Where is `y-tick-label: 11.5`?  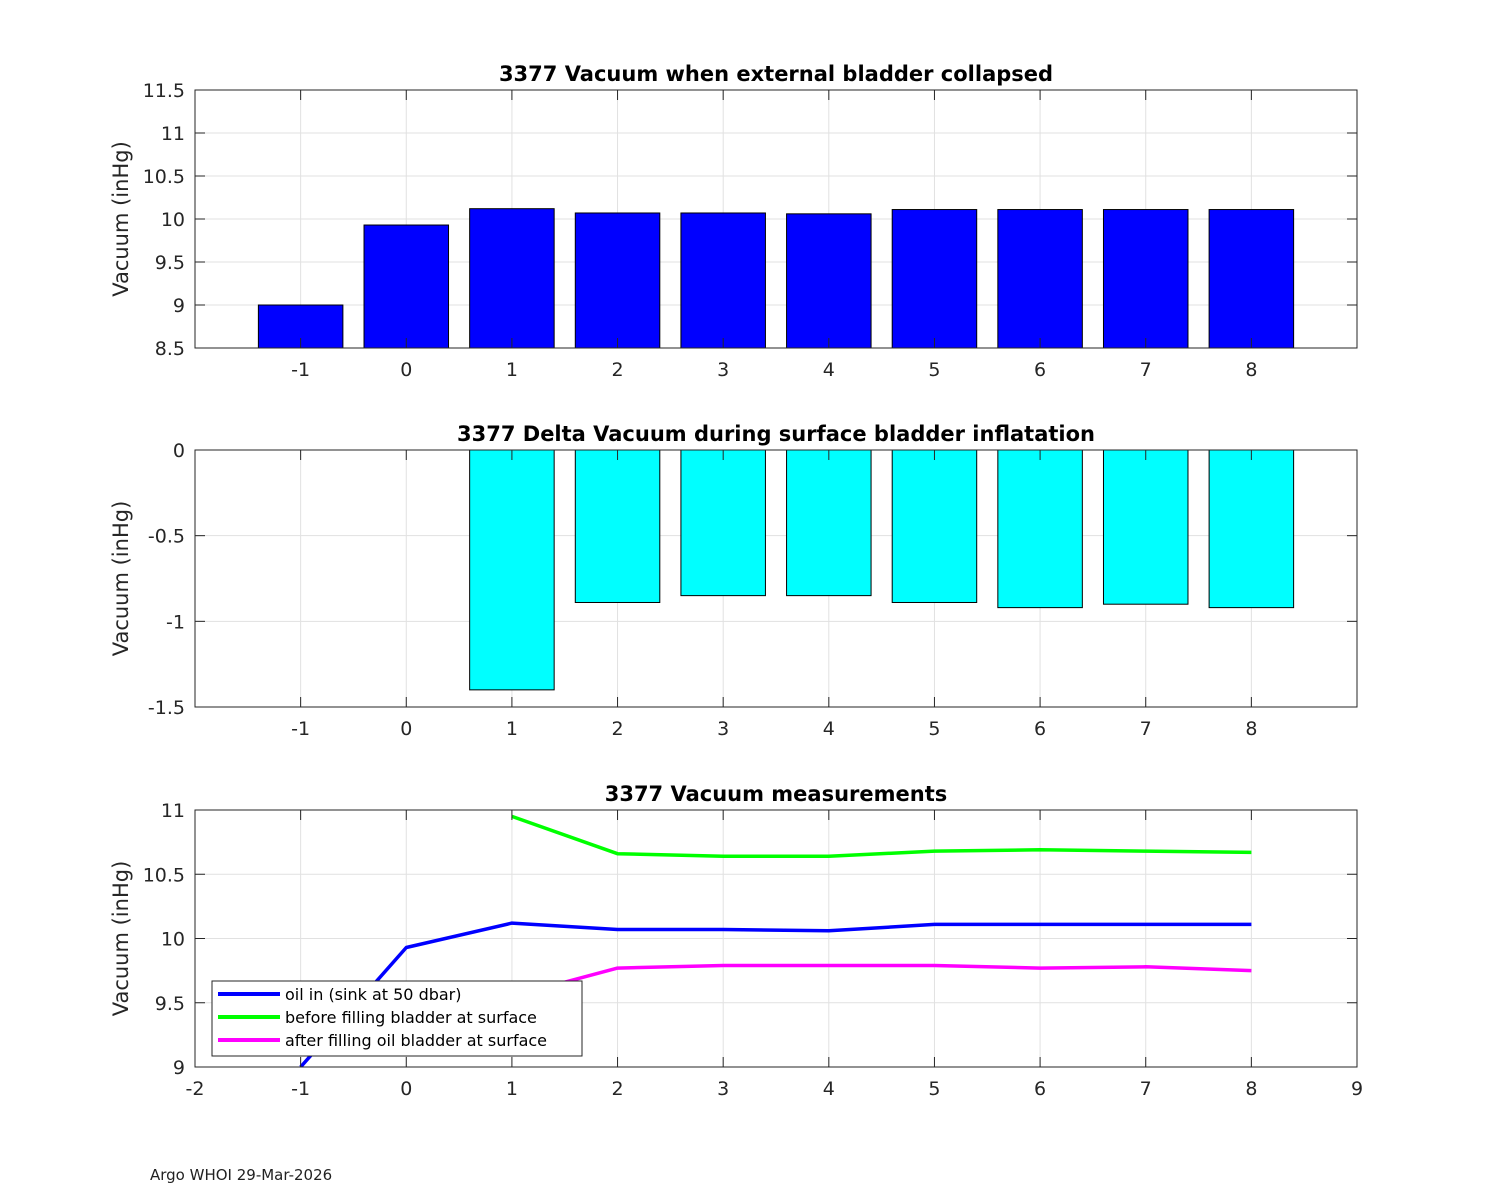 y-tick-label: 11.5 is located at coordinates (164, 91).